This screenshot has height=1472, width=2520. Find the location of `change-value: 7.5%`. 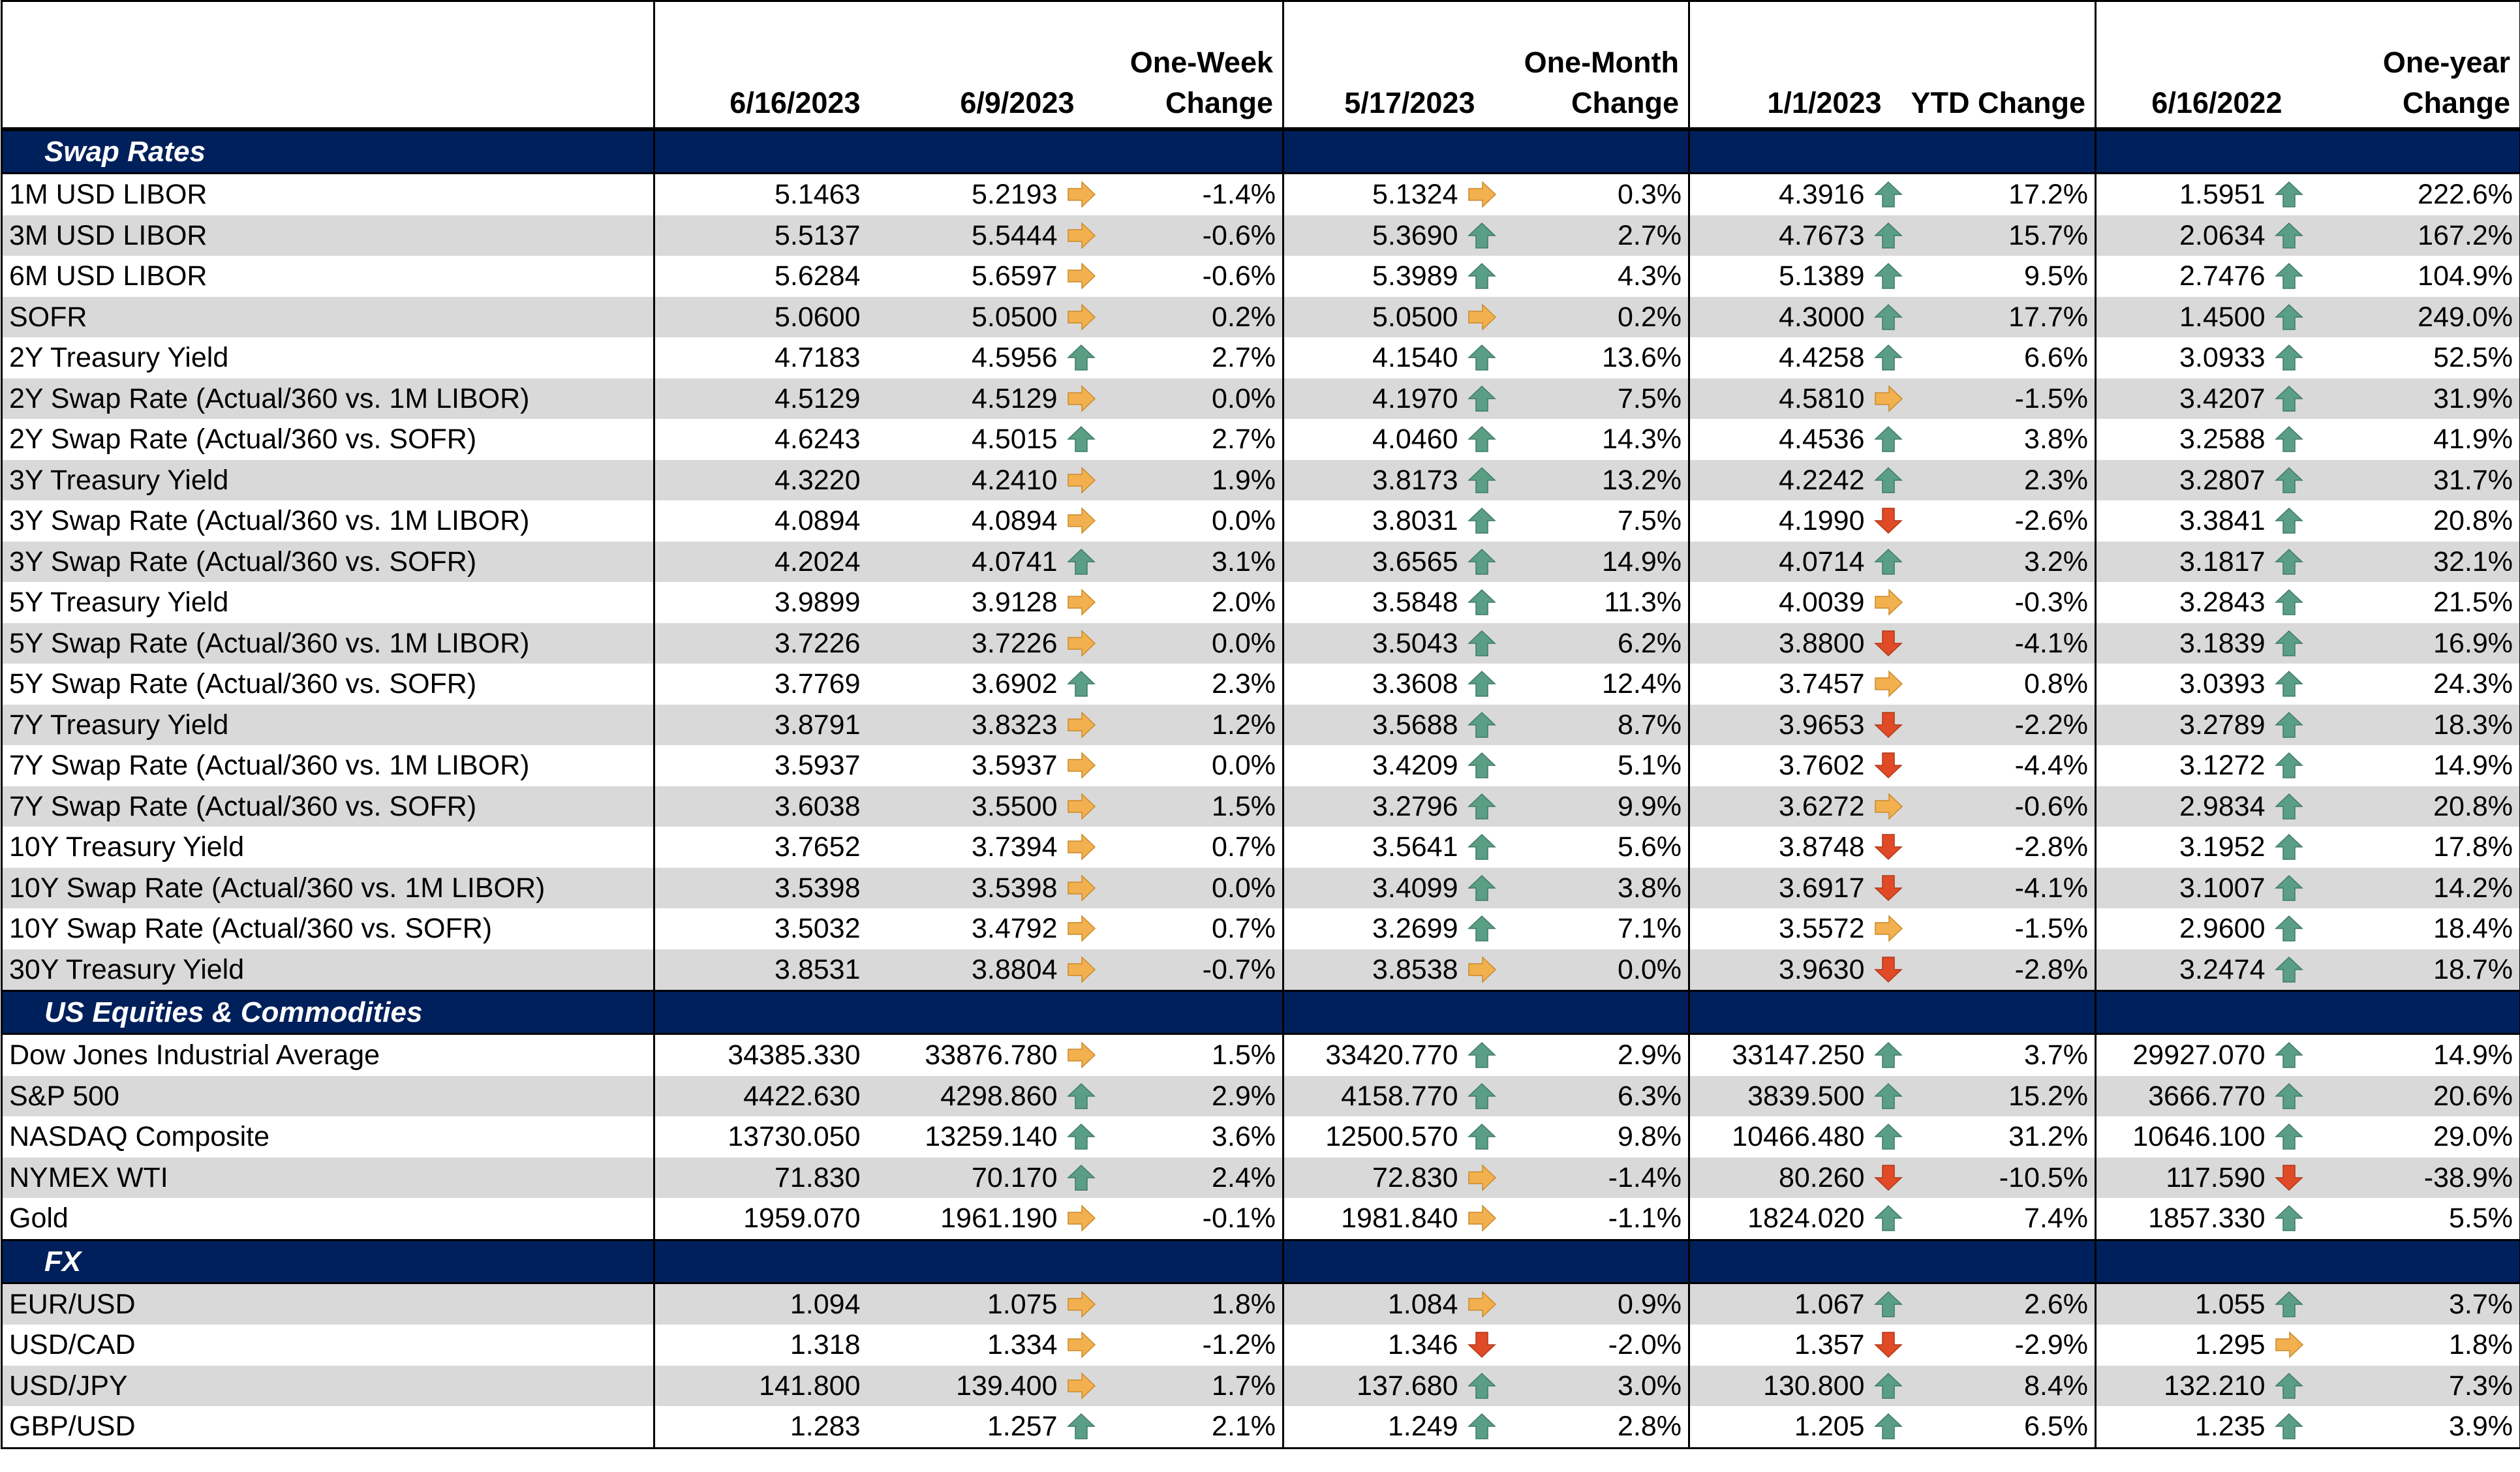

change-value: 7.5% is located at coordinates (1593, 398).